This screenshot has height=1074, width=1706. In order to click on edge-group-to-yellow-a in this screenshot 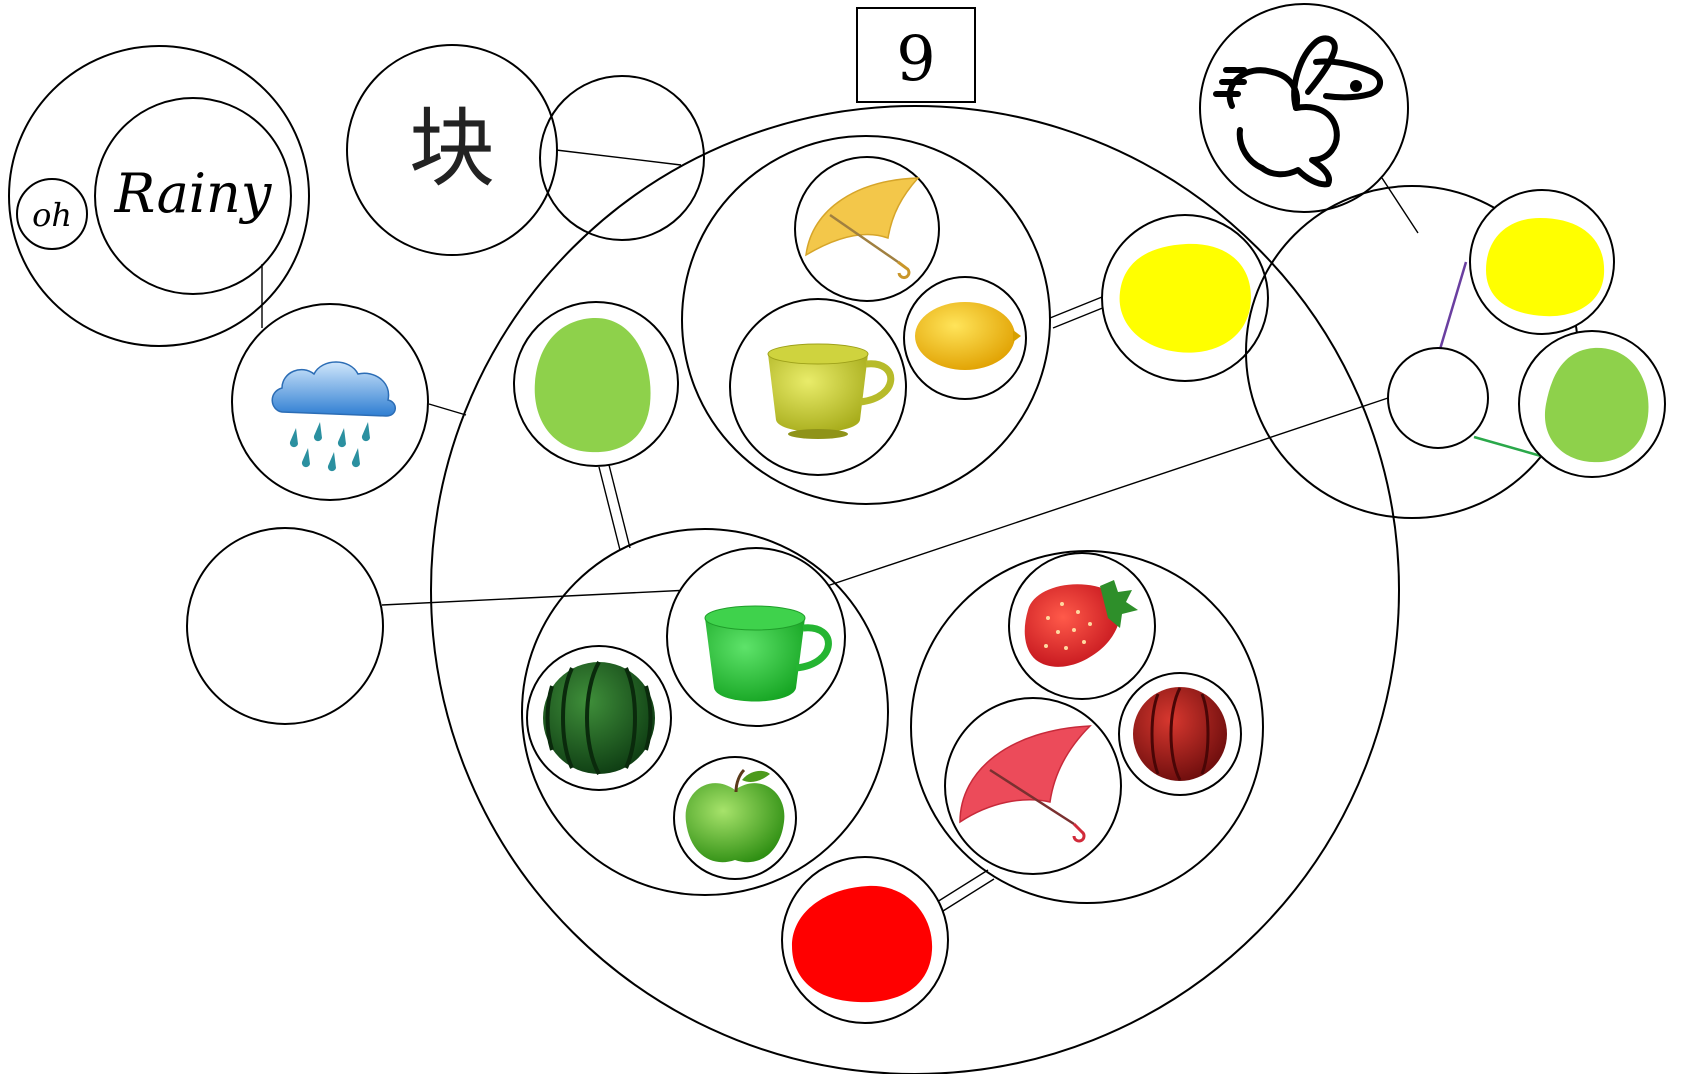, I will do `click(1076, 307)`.